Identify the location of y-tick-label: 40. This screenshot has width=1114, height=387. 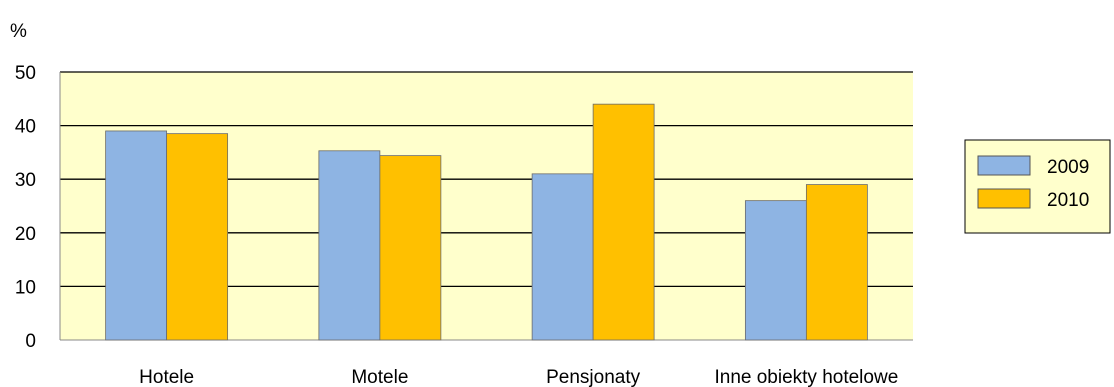
(25, 127).